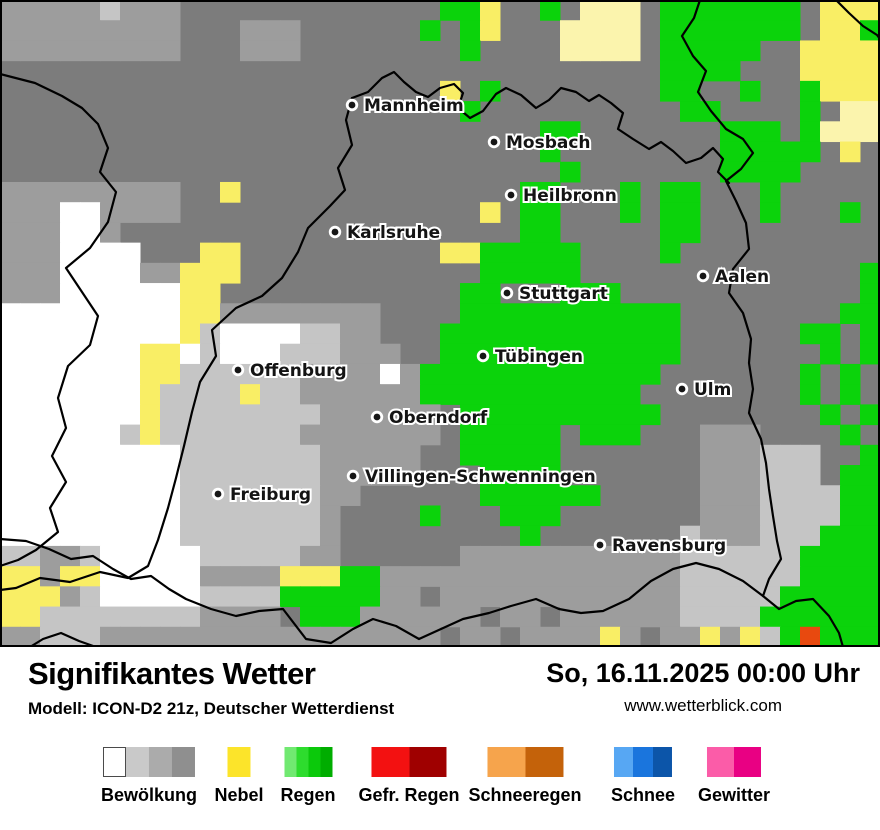 The height and width of the screenshot is (830, 880). What do you see at coordinates (59, 320) in the screenshot?
I see `border-line` at bounding box center [59, 320].